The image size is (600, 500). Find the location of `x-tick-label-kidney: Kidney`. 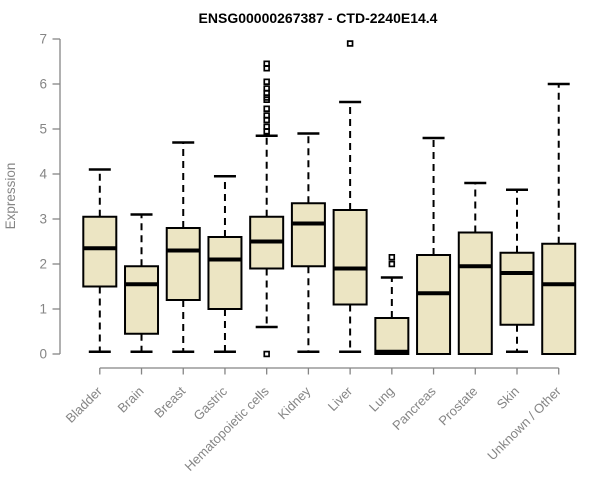

x-tick-label-kidney: Kidney is located at coordinates (294, 402).